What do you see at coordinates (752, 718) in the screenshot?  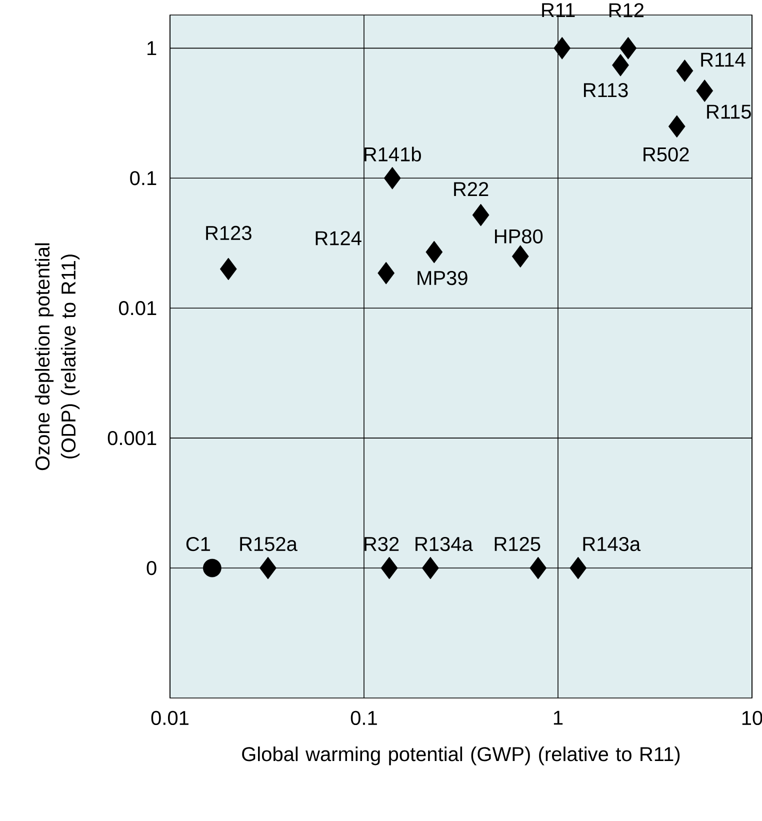 I see `x-tick-label: 10` at bounding box center [752, 718].